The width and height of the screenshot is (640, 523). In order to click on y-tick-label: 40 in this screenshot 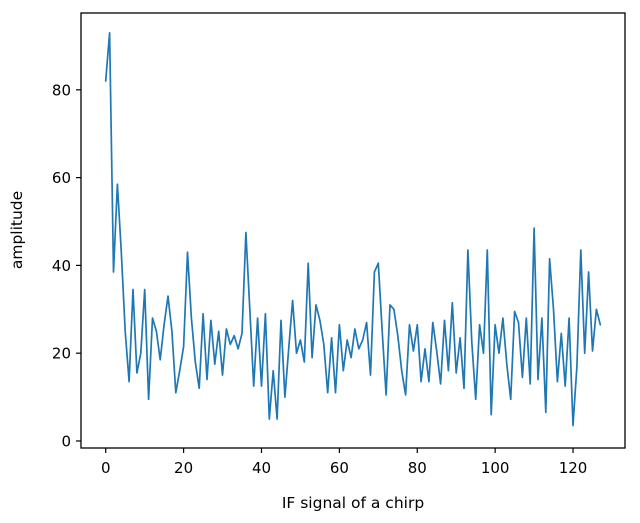, I will do `click(61, 266)`.